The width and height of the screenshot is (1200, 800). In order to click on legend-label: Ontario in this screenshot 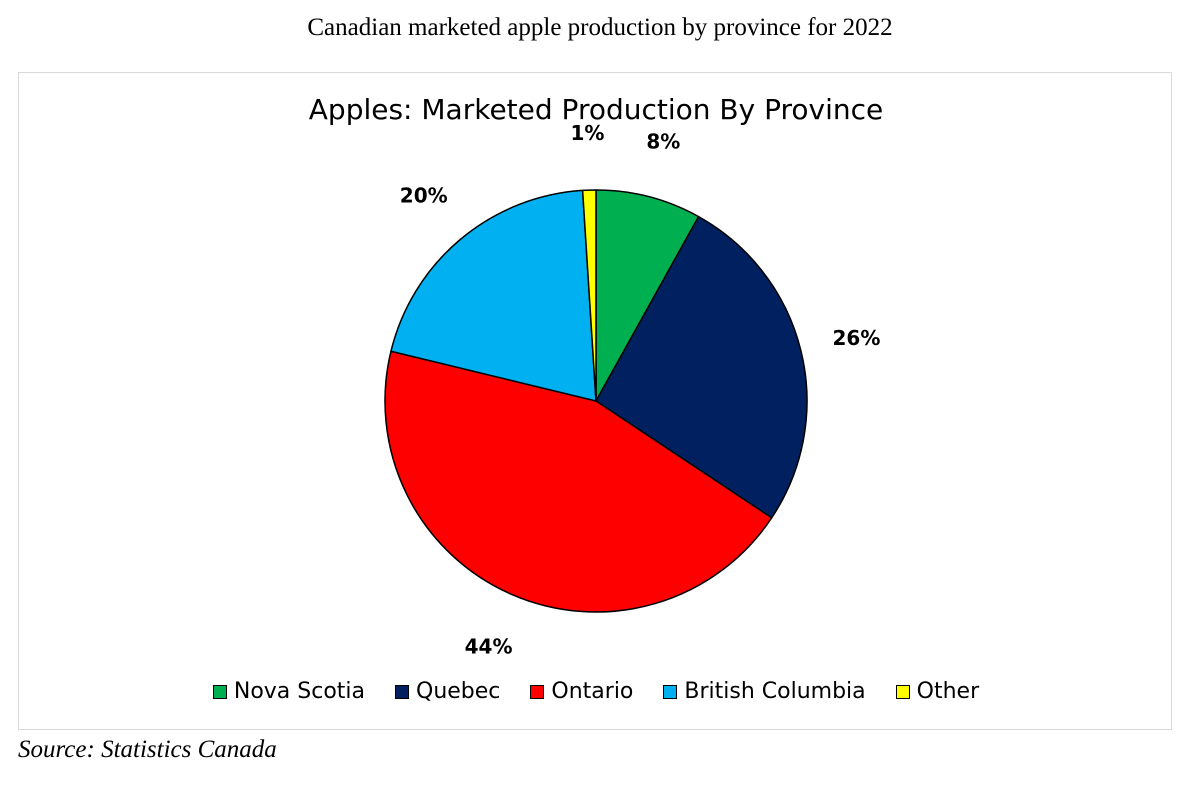, I will do `click(592, 691)`.